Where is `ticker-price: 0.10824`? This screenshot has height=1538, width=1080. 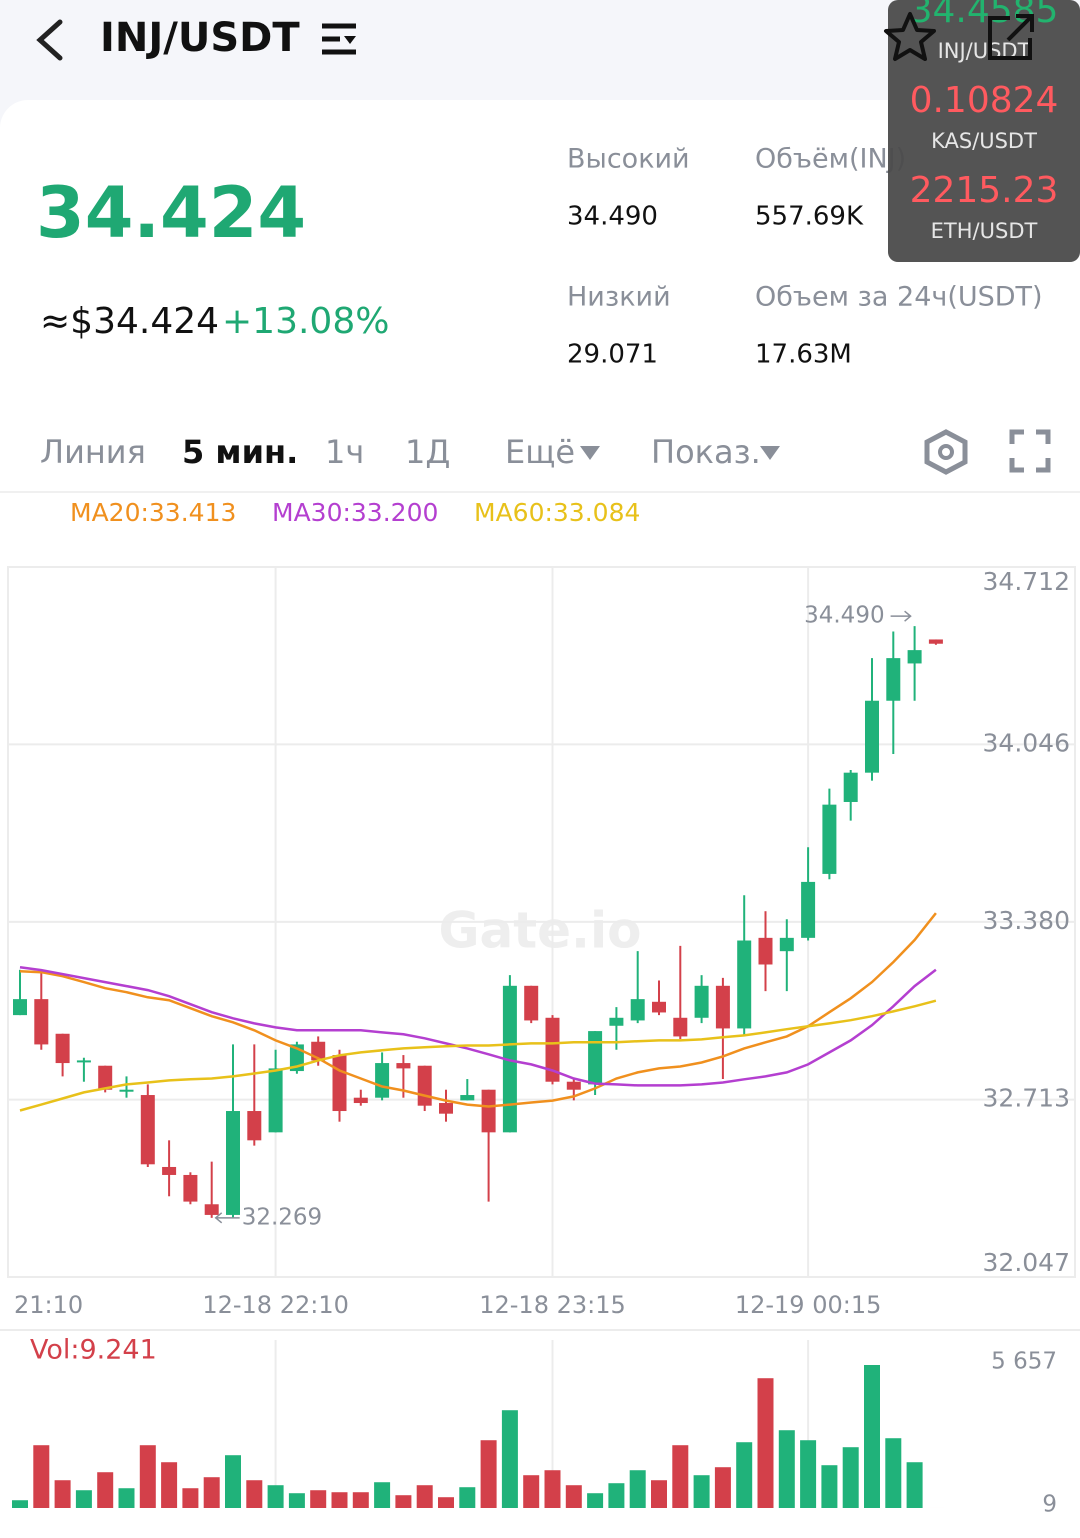
ticker-price: 0.10824 is located at coordinates (984, 100).